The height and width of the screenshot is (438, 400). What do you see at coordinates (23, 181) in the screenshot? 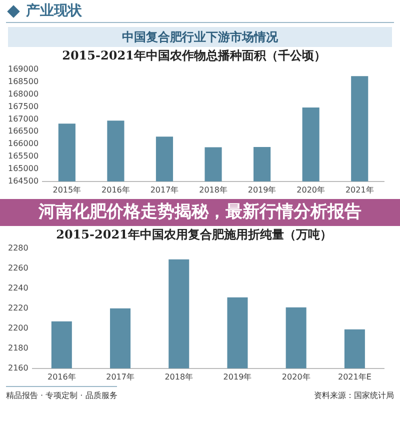
I see `y-tick-label: 164500` at bounding box center [23, 181].